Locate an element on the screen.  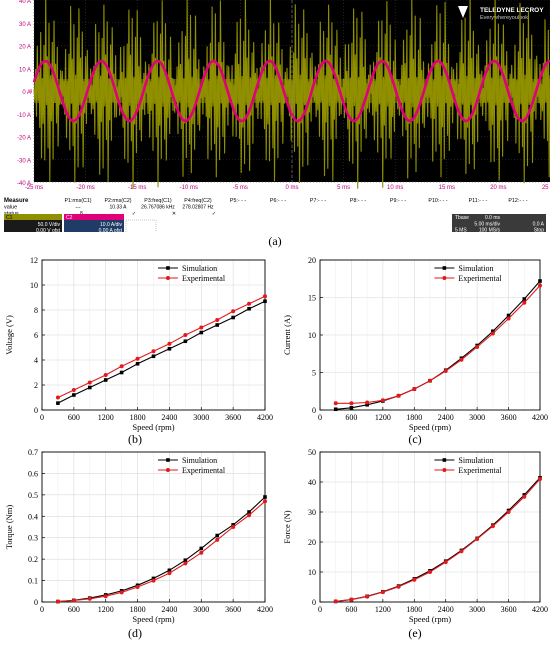
x-tick-label: 3000 is located at coordinates (477, 609).